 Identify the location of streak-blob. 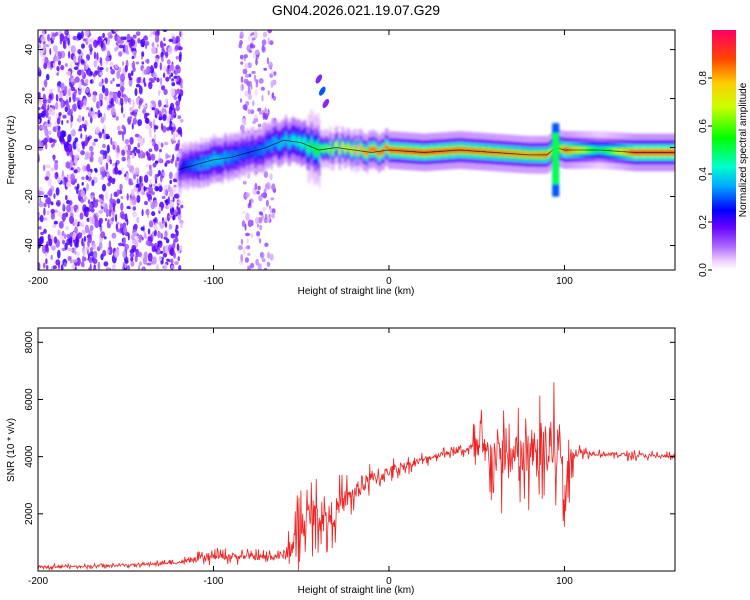
(326, 103).